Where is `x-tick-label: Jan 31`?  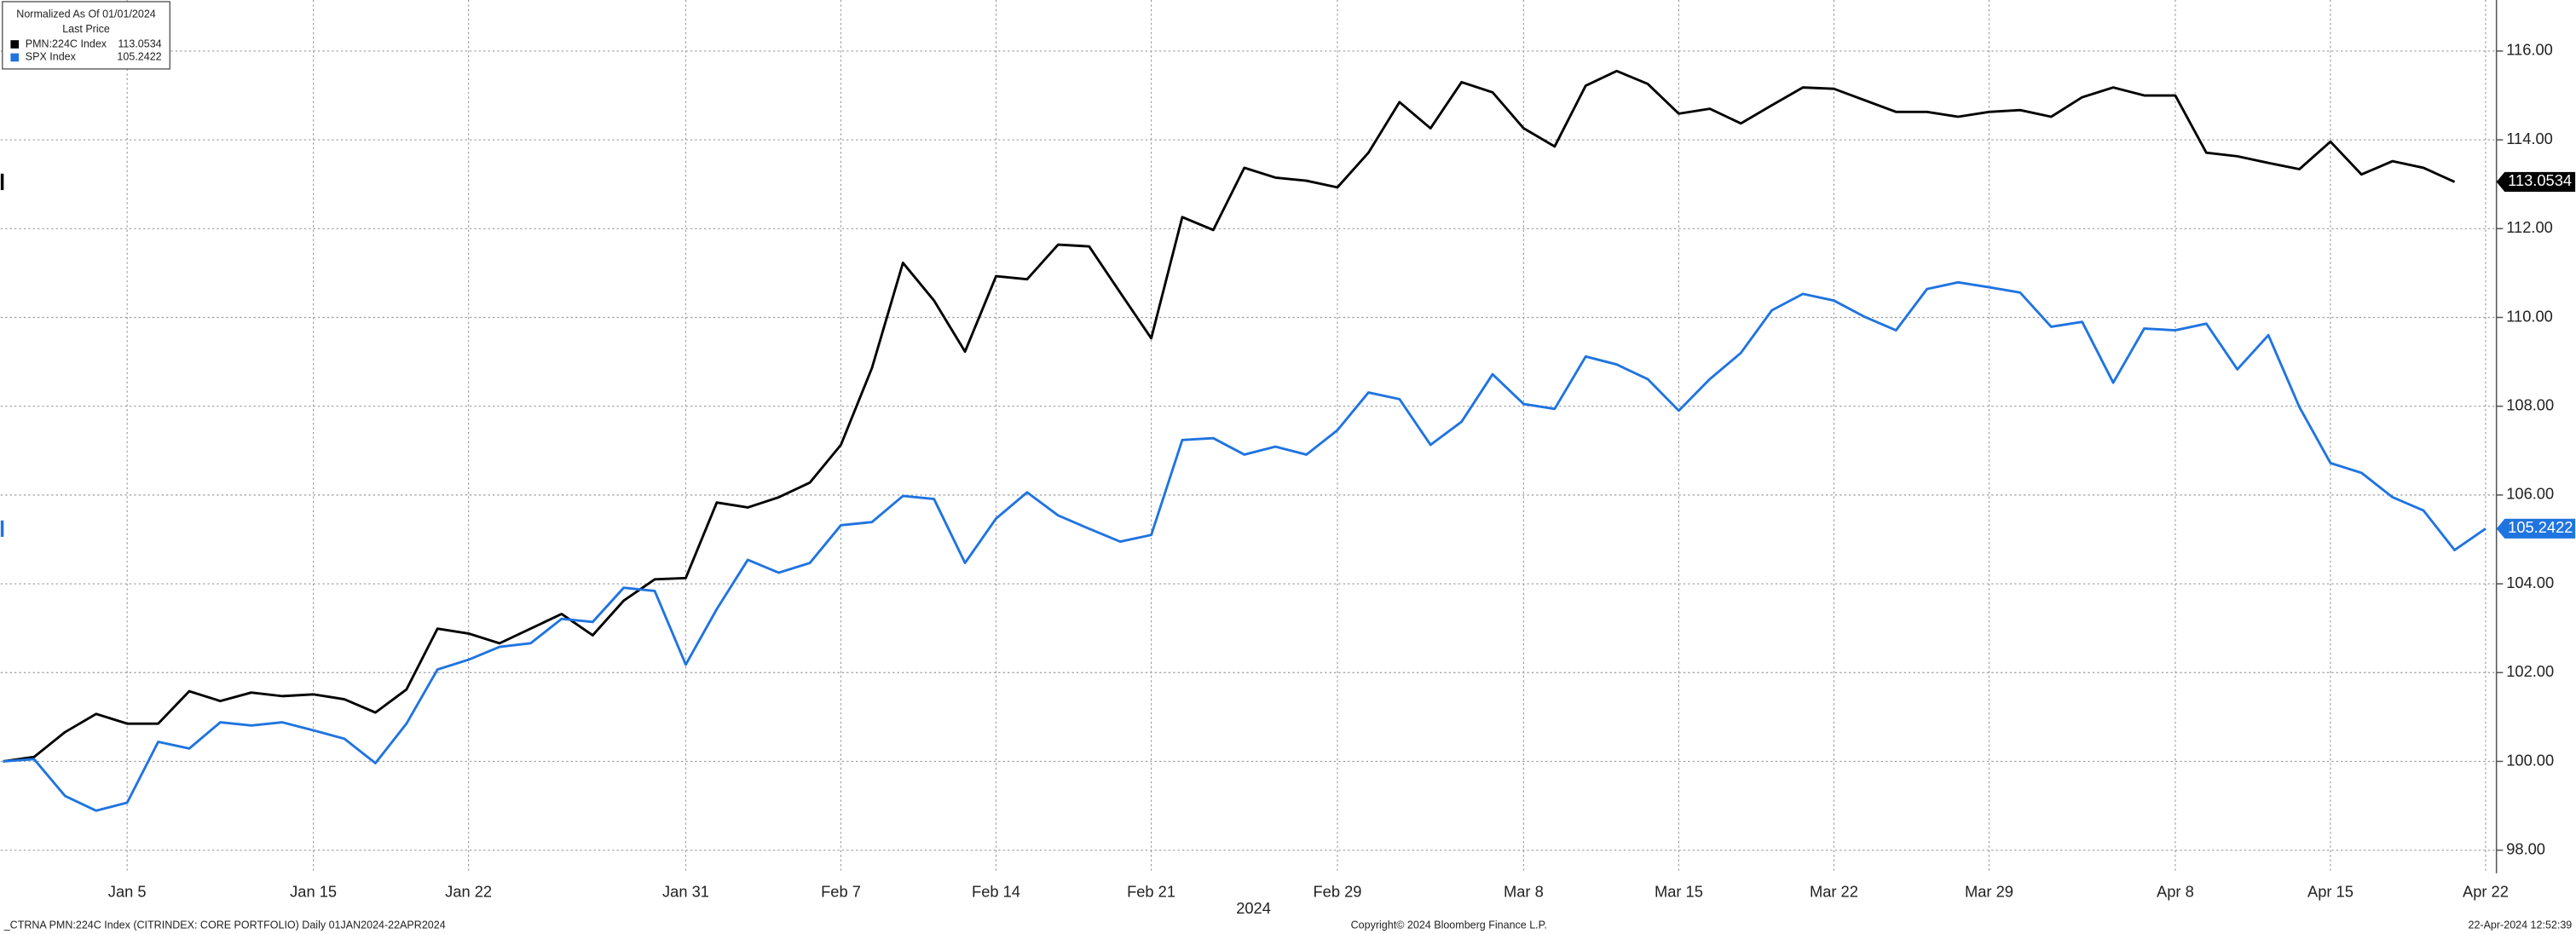 x-tick-label: Jan 31 is located at coordinates (685, 892).